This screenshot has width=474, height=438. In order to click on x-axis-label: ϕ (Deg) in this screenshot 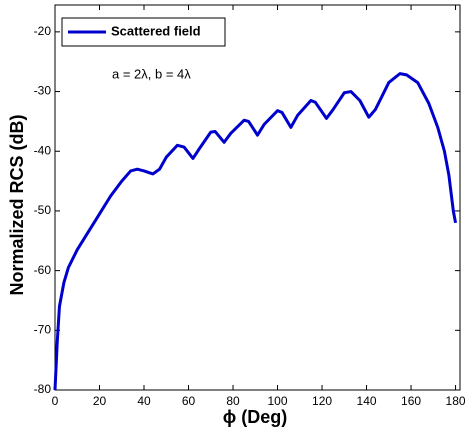, I will do `click(255, 417)`.